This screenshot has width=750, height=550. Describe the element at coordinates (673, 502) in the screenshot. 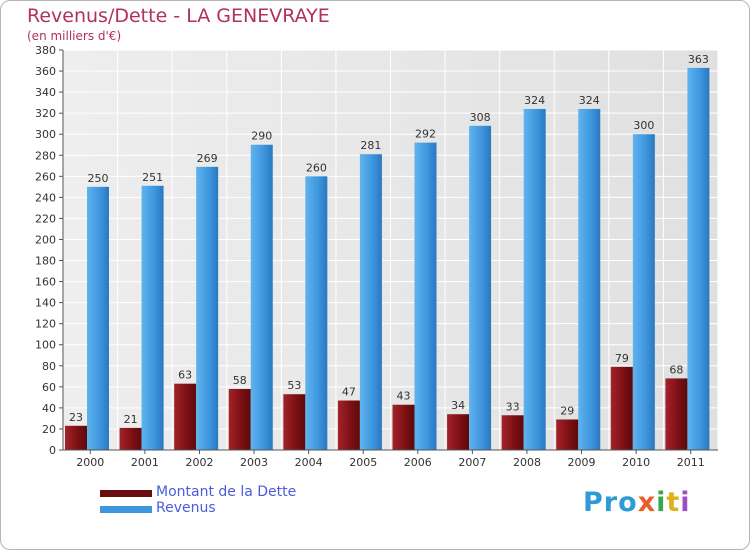

I see `logo-letter: t` at that location.